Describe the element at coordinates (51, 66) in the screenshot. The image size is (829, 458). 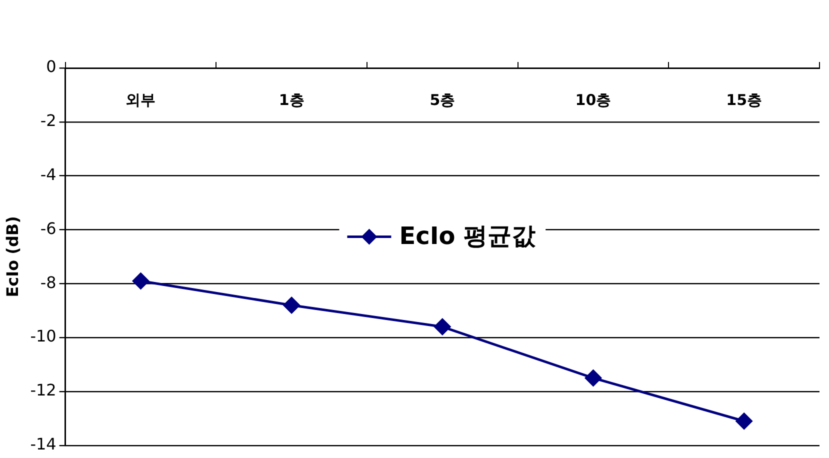
I see `y-tick-label: 0` at that location.